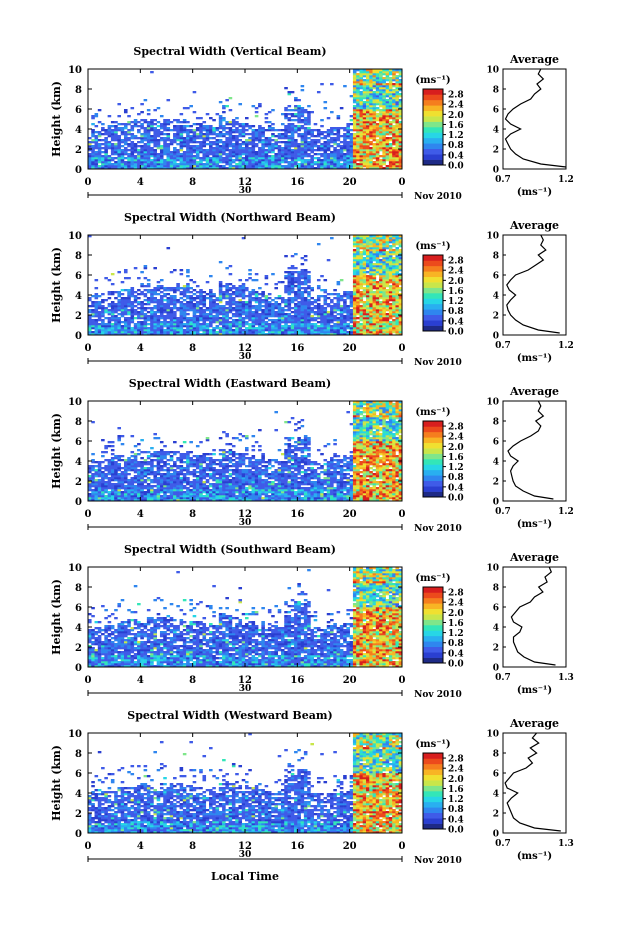 The height and width of the screenshot is (929, 622). I want to click on colorbar-tick-label: 1.2, so click(456, 800).